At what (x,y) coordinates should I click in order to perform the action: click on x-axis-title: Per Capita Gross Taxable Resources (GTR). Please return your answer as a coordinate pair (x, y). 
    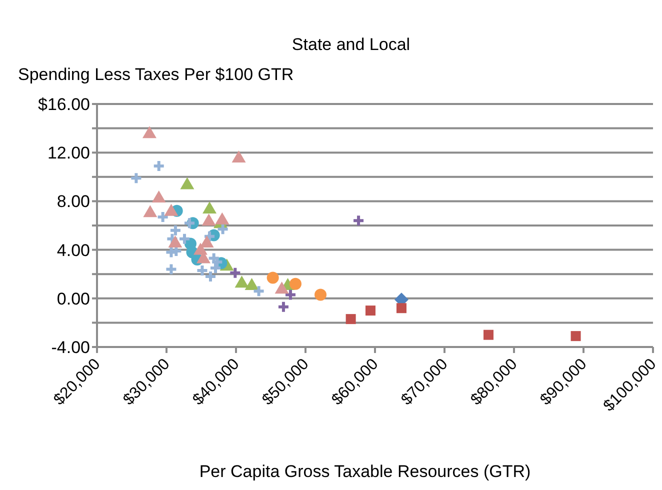
    Looking at the image, I should click on (365, 471).